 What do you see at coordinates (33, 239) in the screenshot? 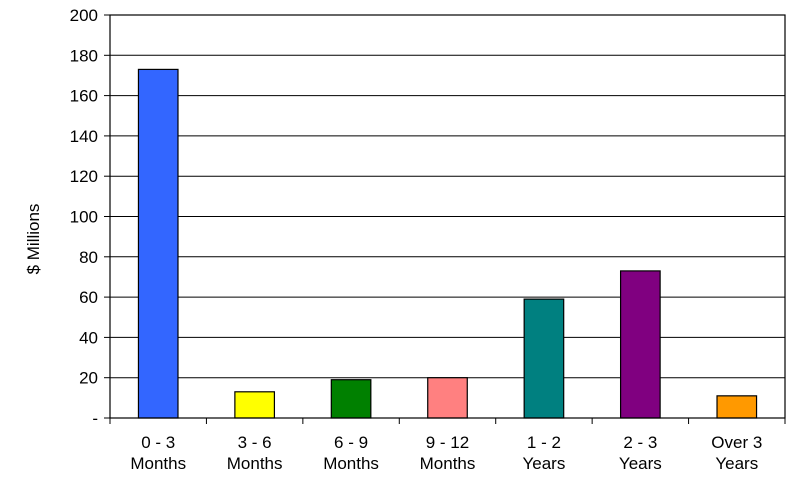
I see `y-axis-label: $ Millions` at bounding box center [33, 239].